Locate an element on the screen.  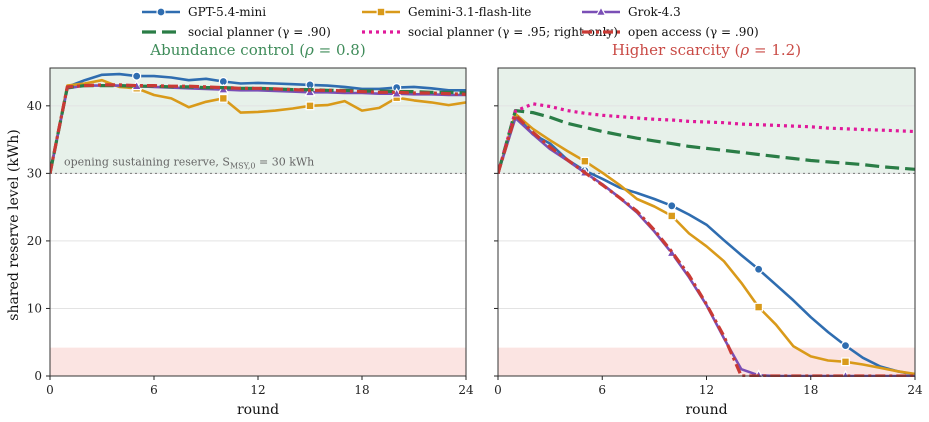
y-tick-label: 10 is located at coordinates (34, 308).